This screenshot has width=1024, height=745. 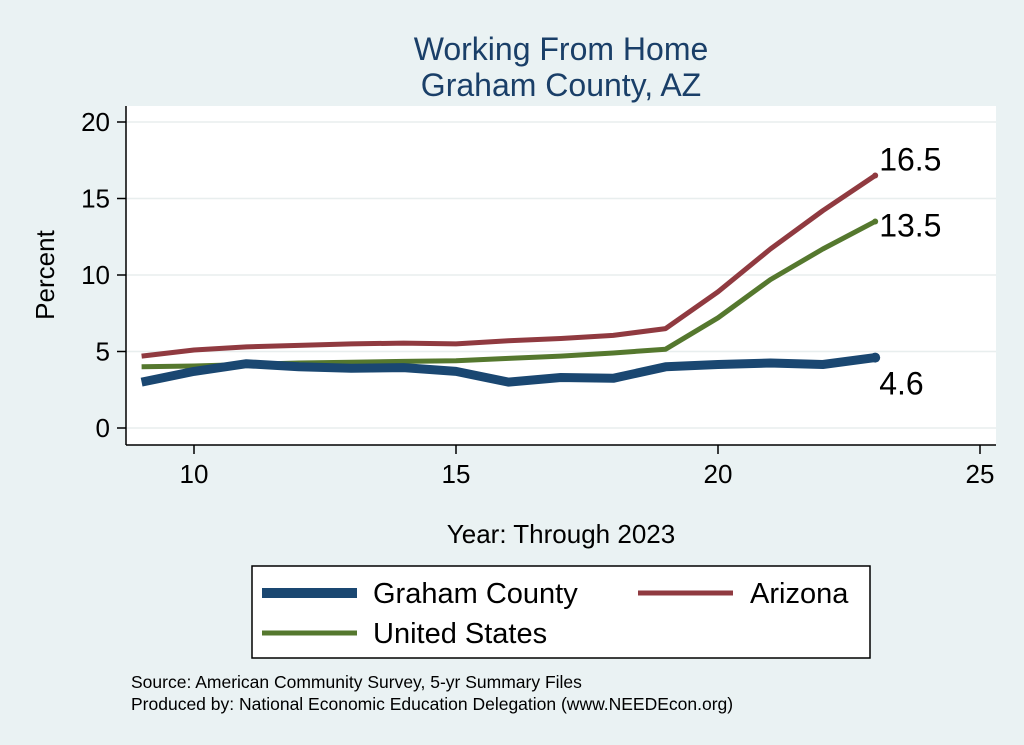 I want to click on end-labels: 4.6 16.5 13.5, so click(x=910, y=272).